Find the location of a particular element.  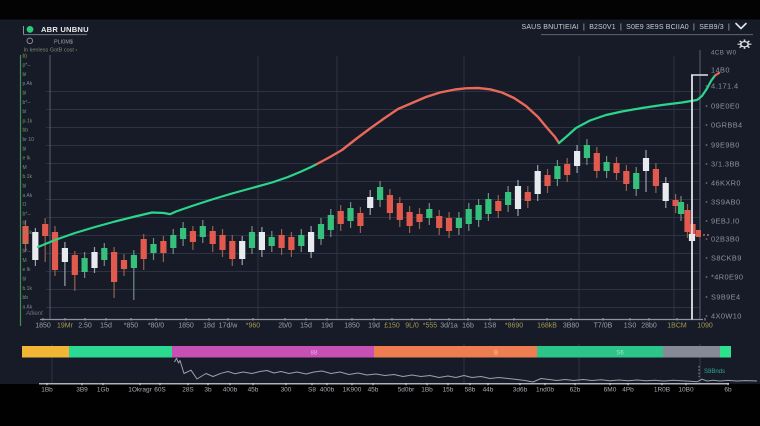

svg-text: 99E9B0 is located at coordinates (725, 144).